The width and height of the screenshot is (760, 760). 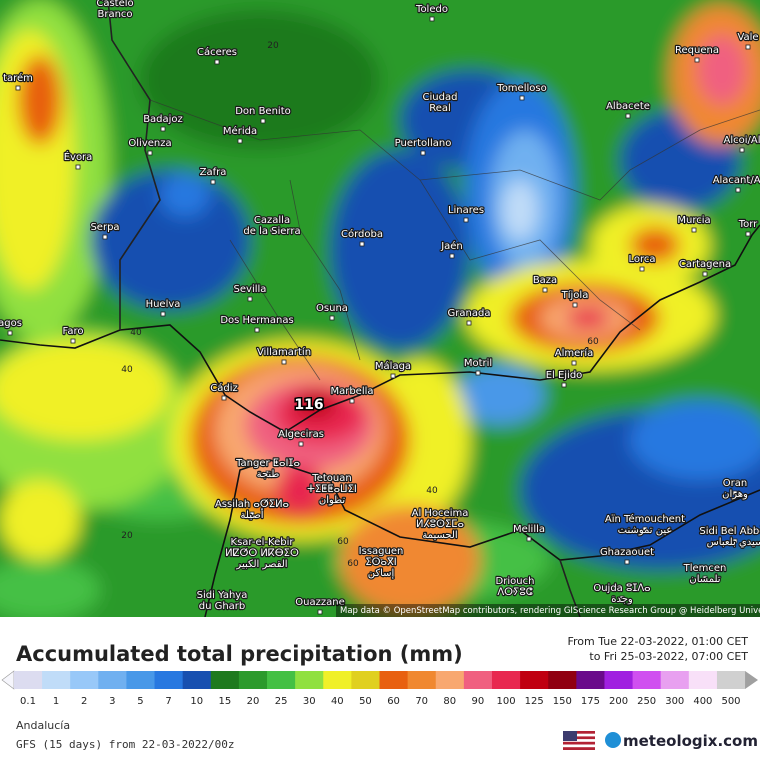 What do you see at coordinates (705, 568) in the screenshot?
I see `city-label: Tlemcen` at bounding box center [705, 568].